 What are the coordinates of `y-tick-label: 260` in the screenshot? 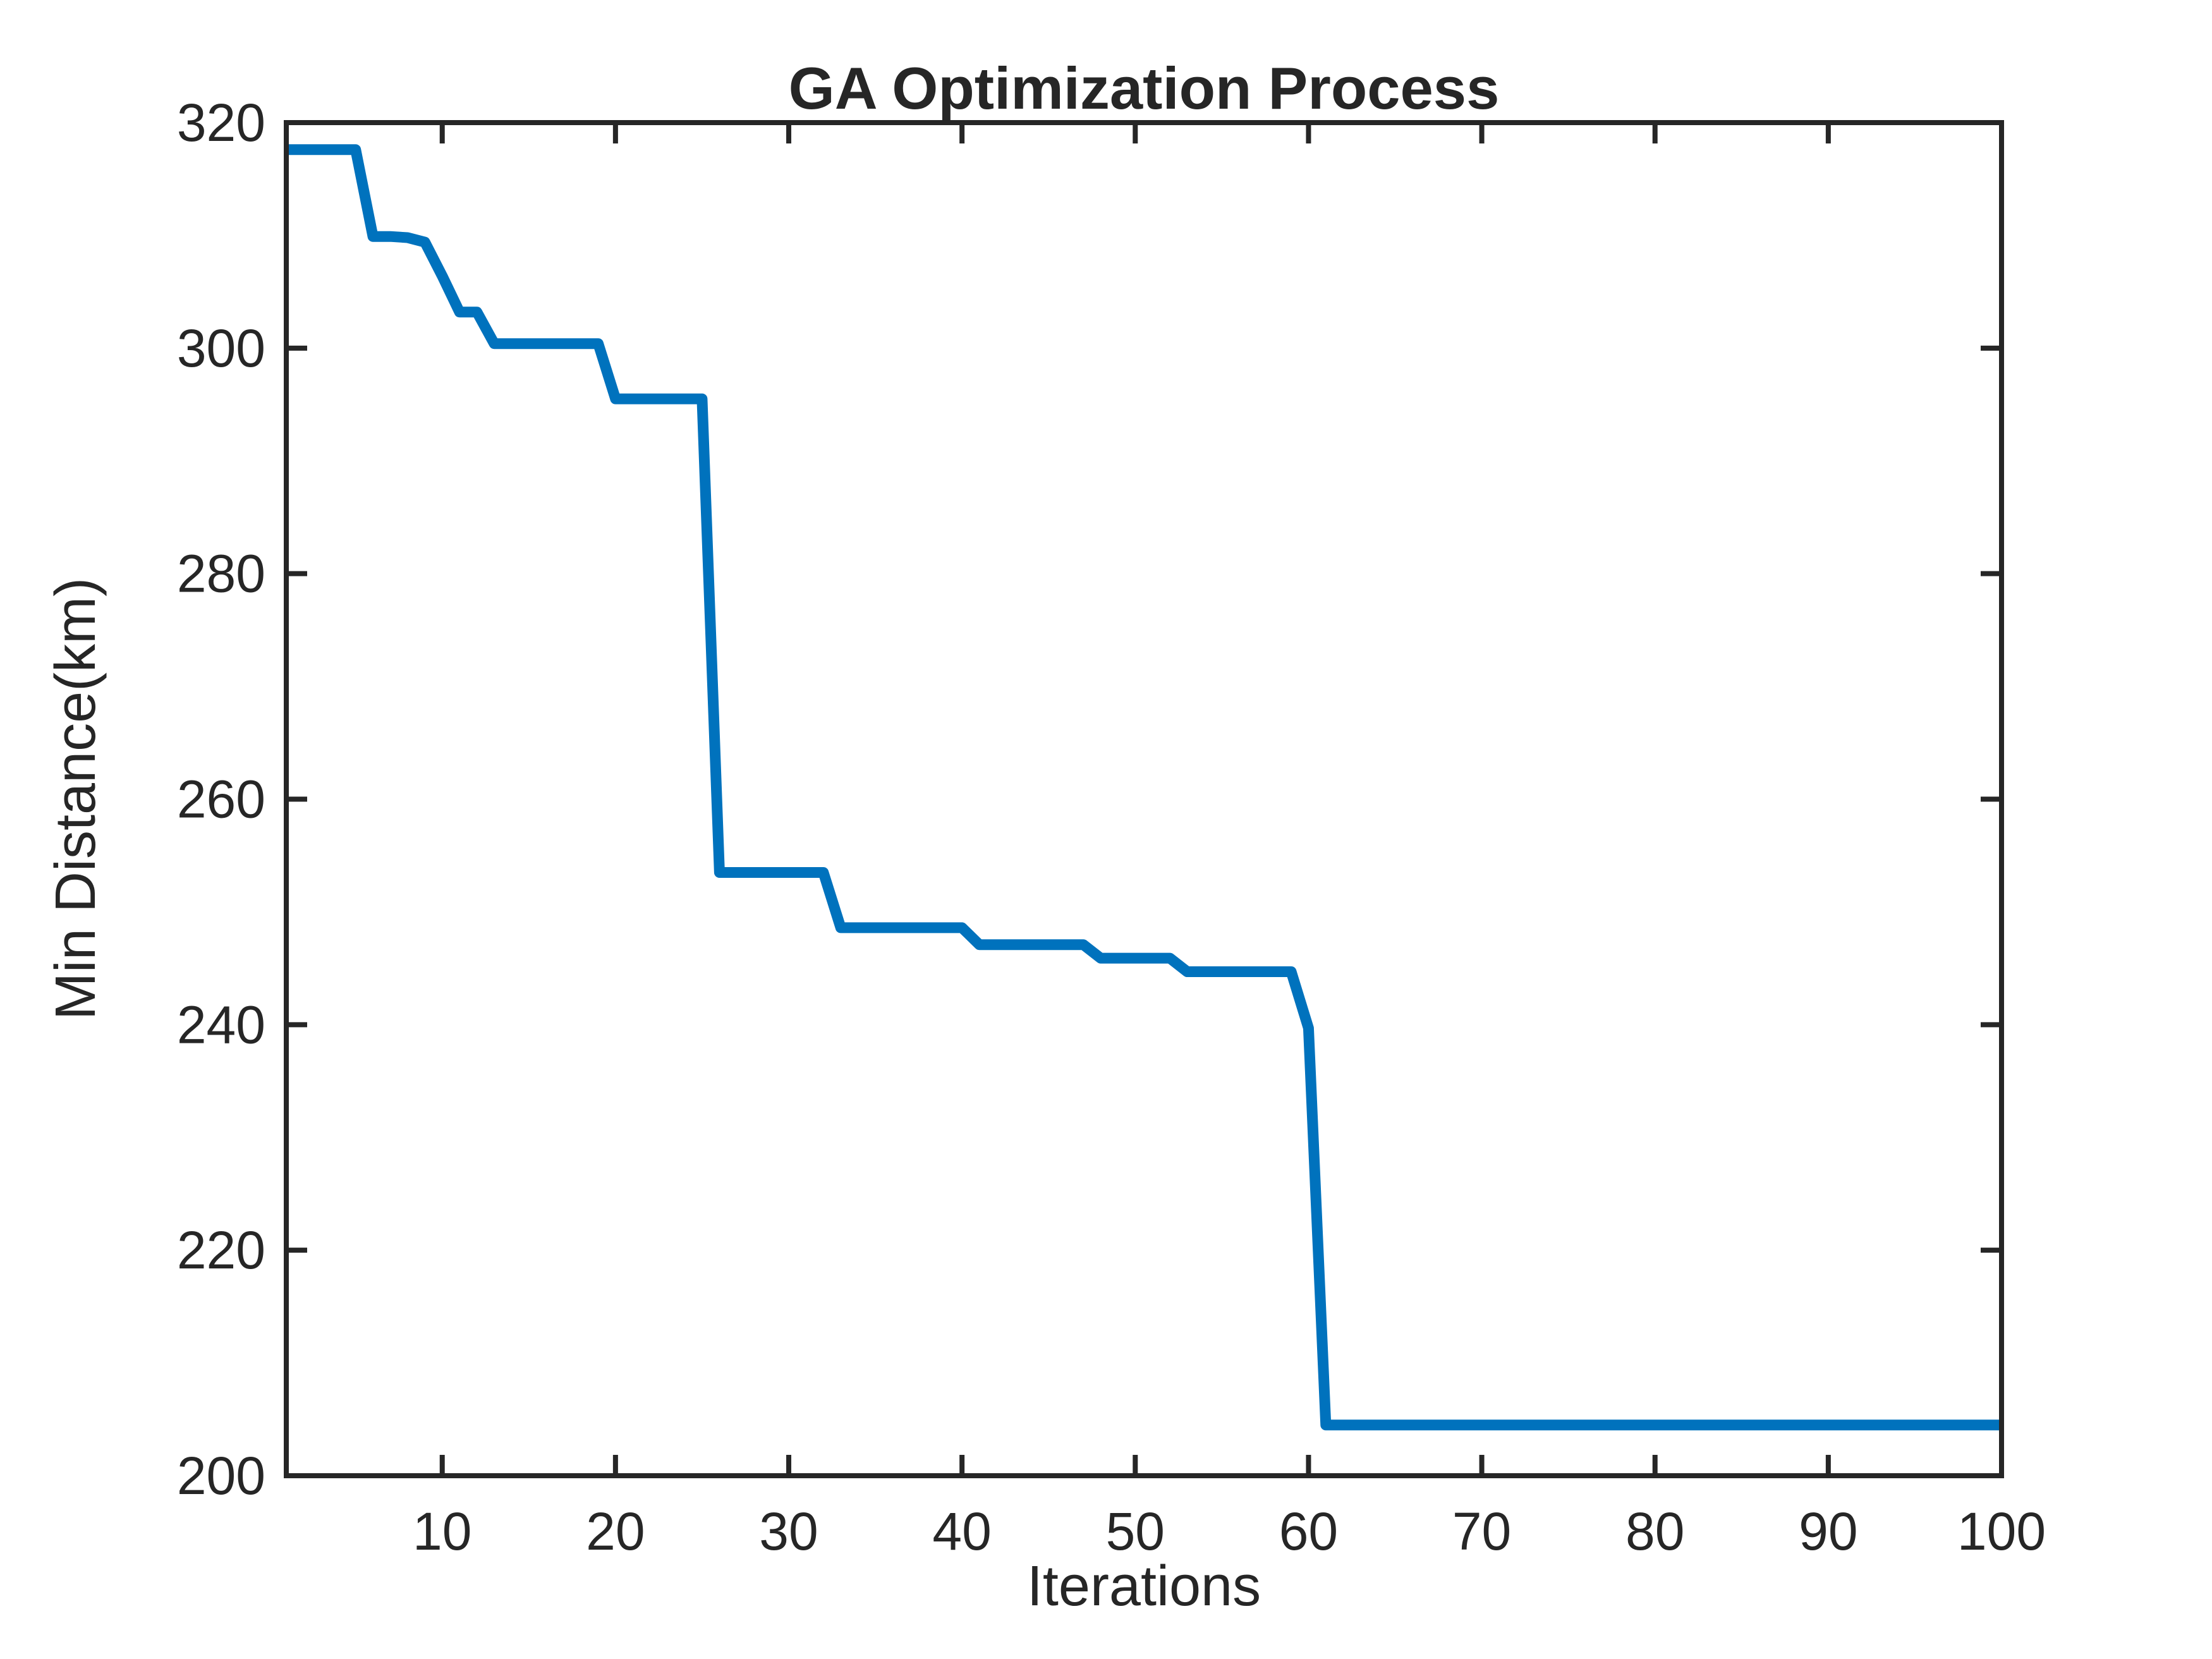 It's located at (221, 799).